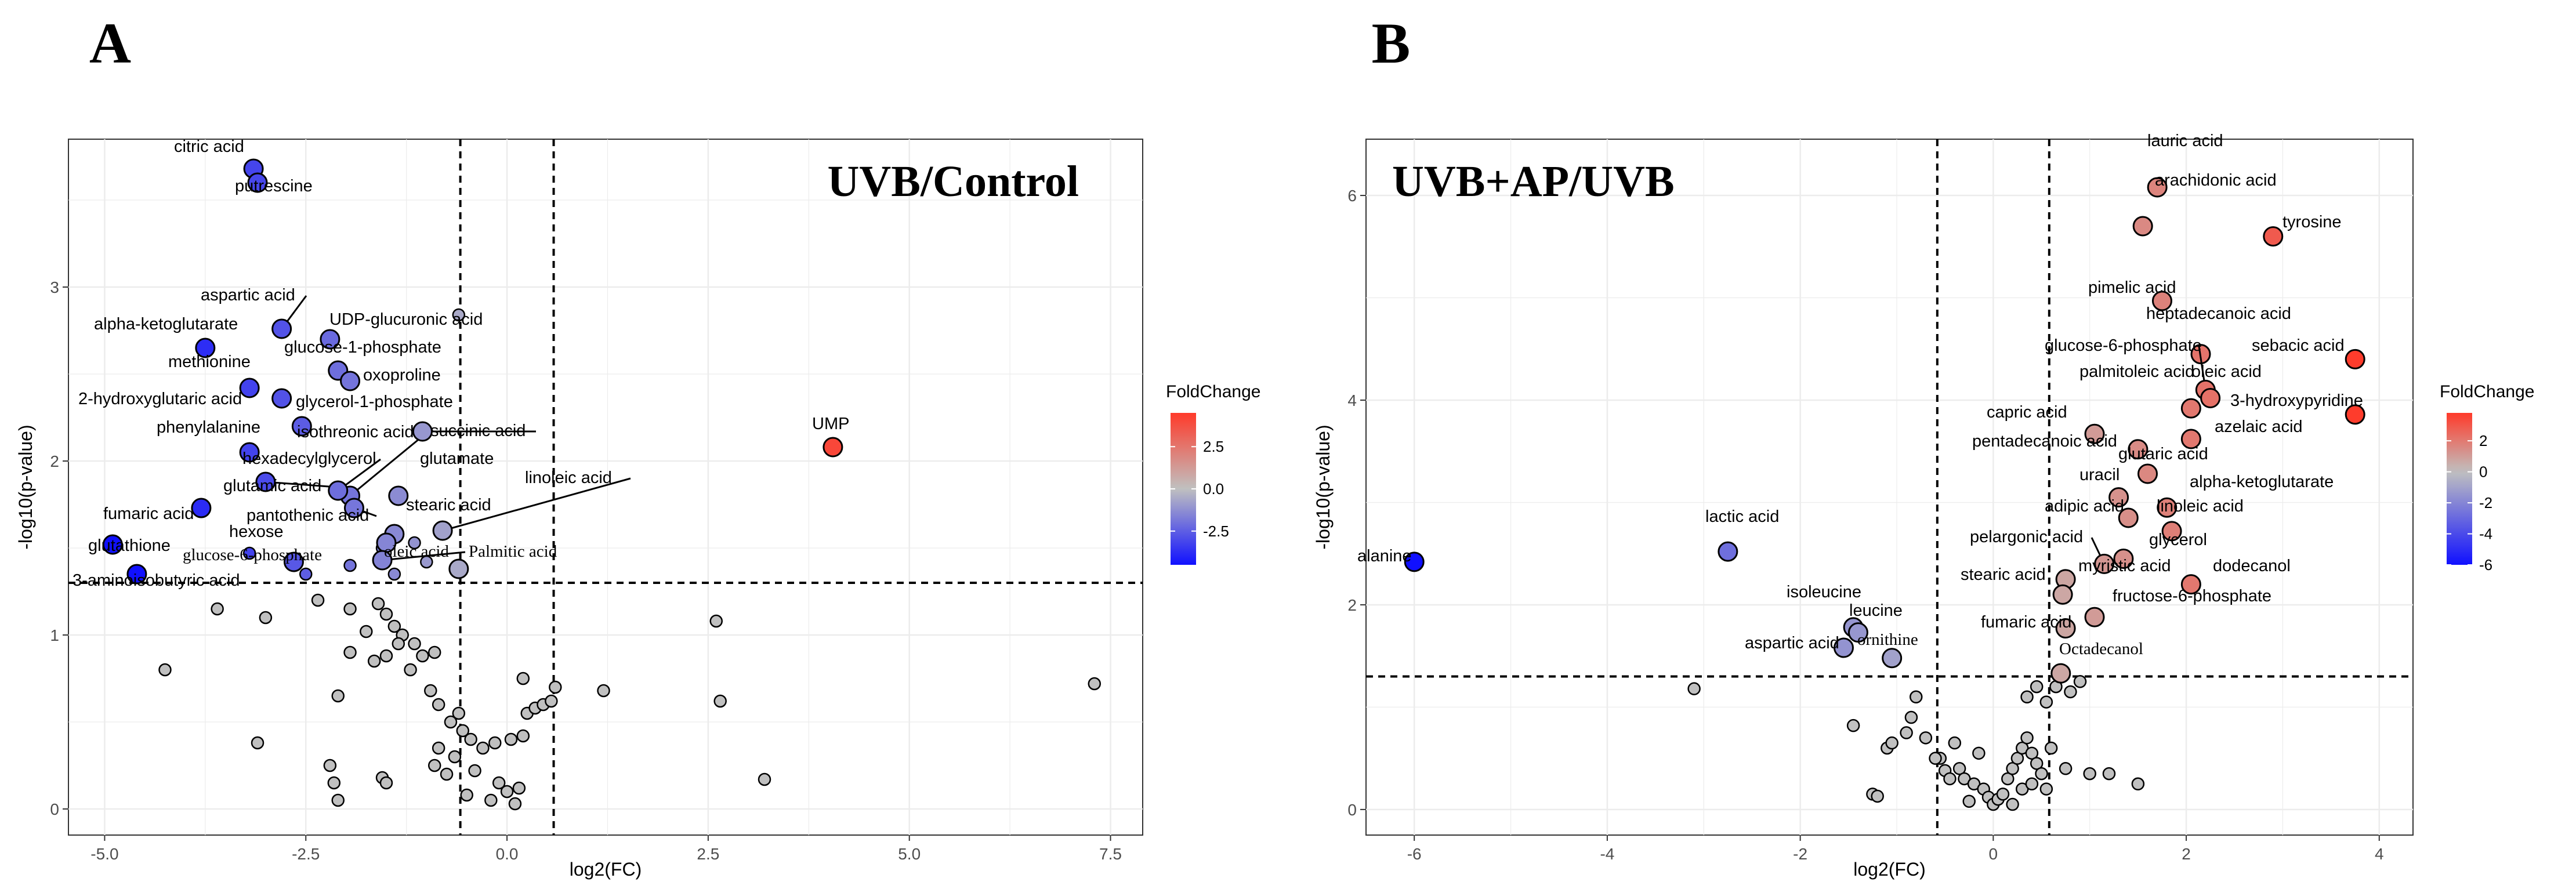 This screenshot has height=889, width=2576. Describe the element at coordinates (2312, 222) in the screenshot. I see `metabolite-label: tyrosine` at that location.